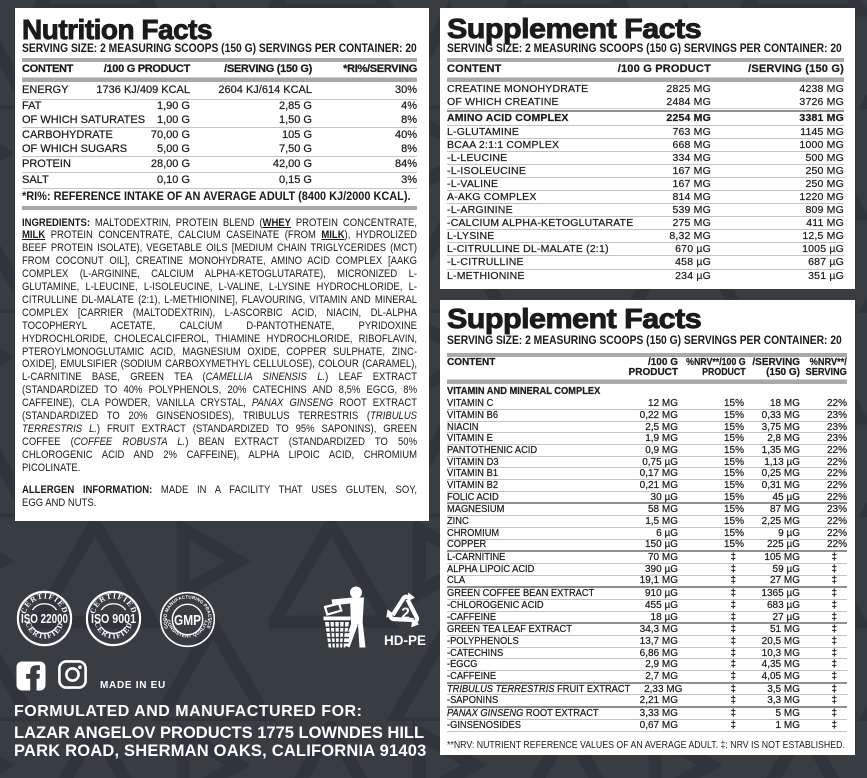 The width and height of the screenshot is (867, 778). I want to click on svg-text: ISO 9001, so click(113, 618).